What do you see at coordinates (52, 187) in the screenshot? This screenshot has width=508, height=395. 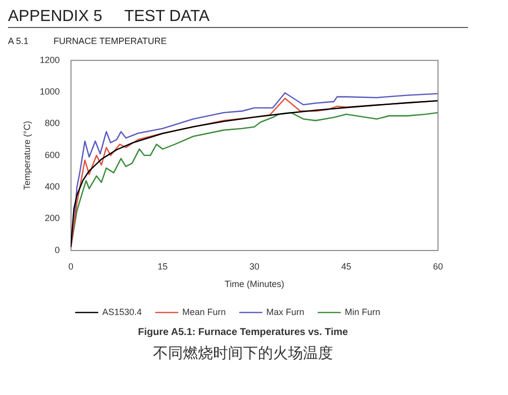 I see `y-tick-label: 400` at bounding box center [52, 187].